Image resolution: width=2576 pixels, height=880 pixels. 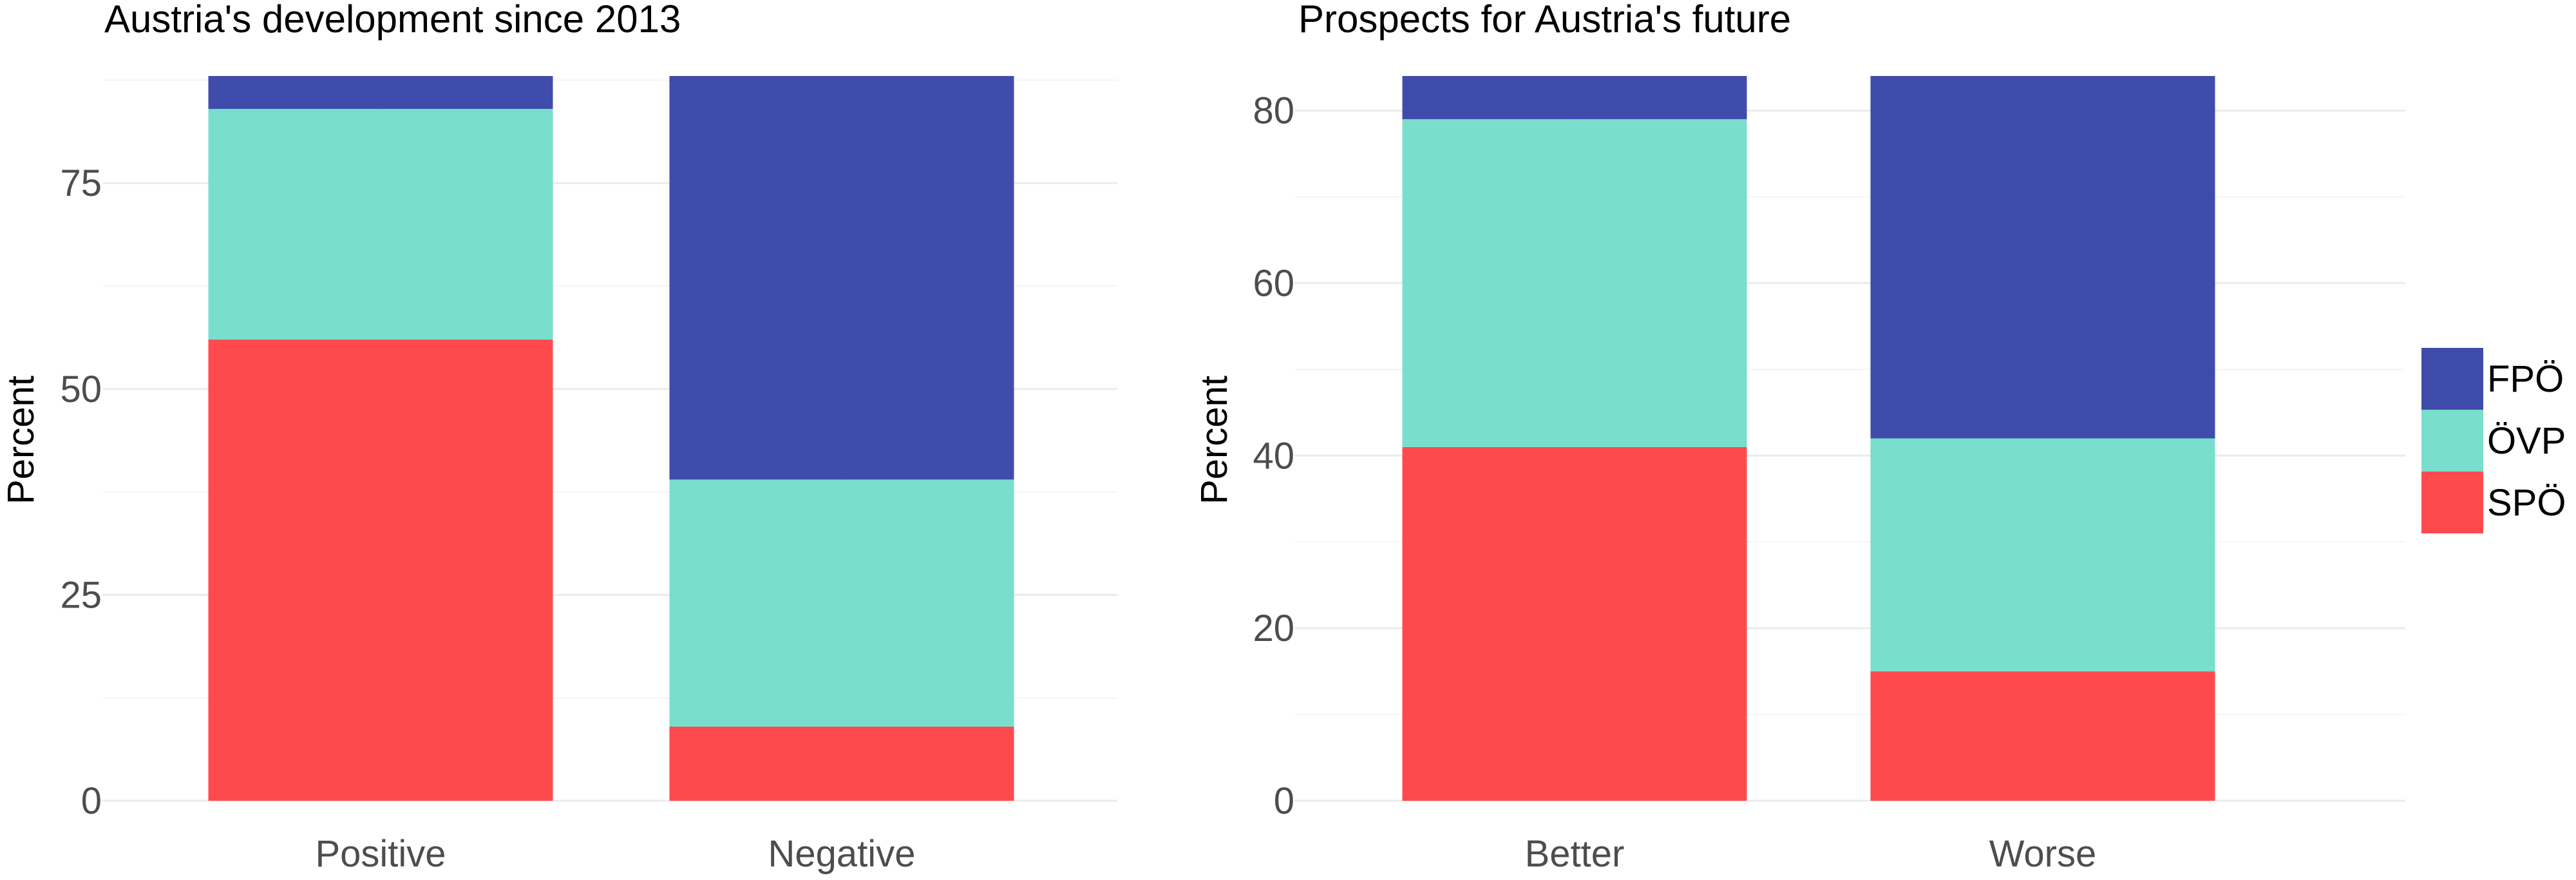 What do you see at coordinates (1574, 623) in the screenshot?
I see `bar-better-spö` at bounding box center [1574, 623].